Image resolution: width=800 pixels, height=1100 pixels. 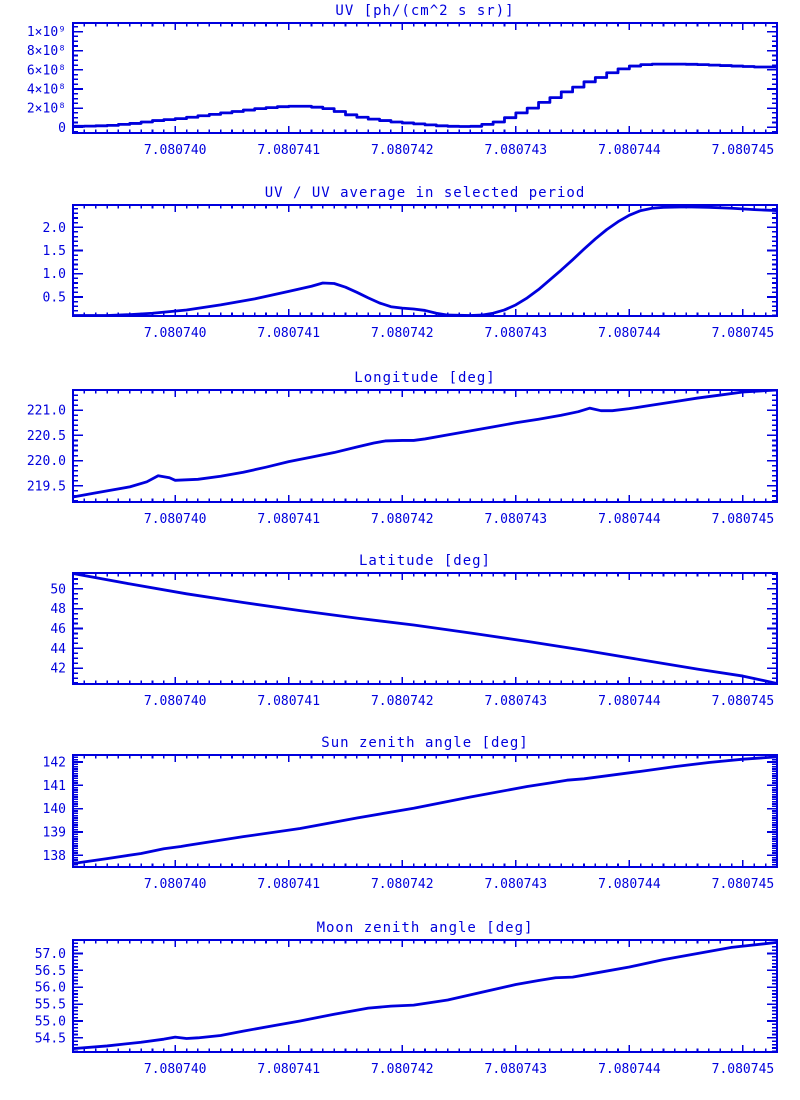 I want to click on plot-title-uv: UV [ph/(cm^2 s sr)], so click(x=425, y=11).